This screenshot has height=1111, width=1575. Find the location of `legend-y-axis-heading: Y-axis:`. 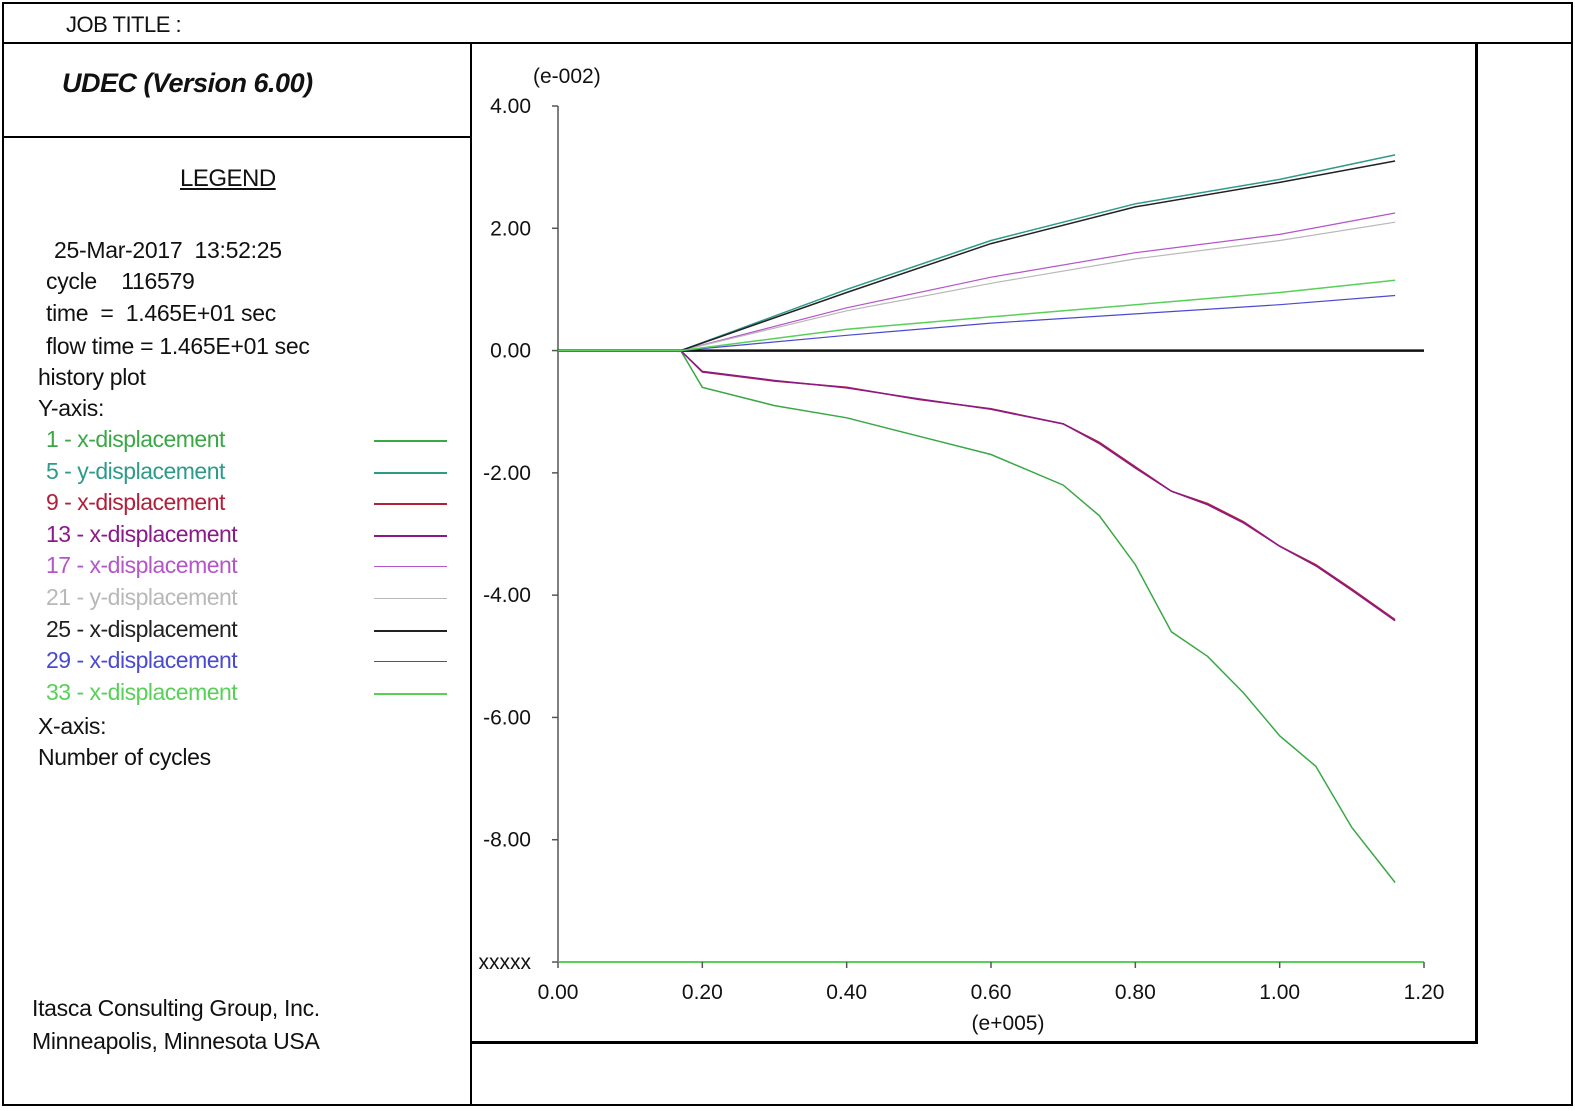

legend-y-axis-heading: Y-axis: is located at coordinates (71, 408).